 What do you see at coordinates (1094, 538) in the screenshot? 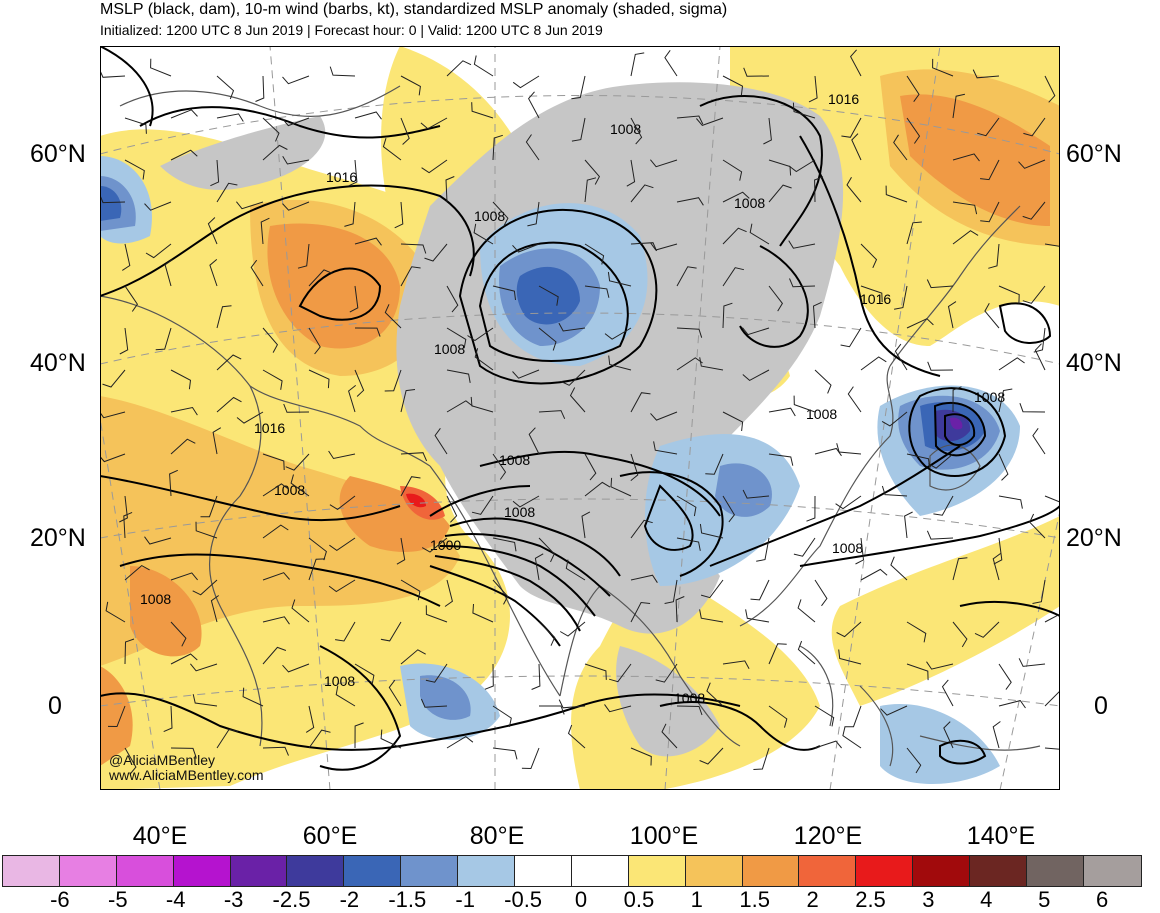
I see `lat-label-right: 20°N` at bounding box center [1094, 538].